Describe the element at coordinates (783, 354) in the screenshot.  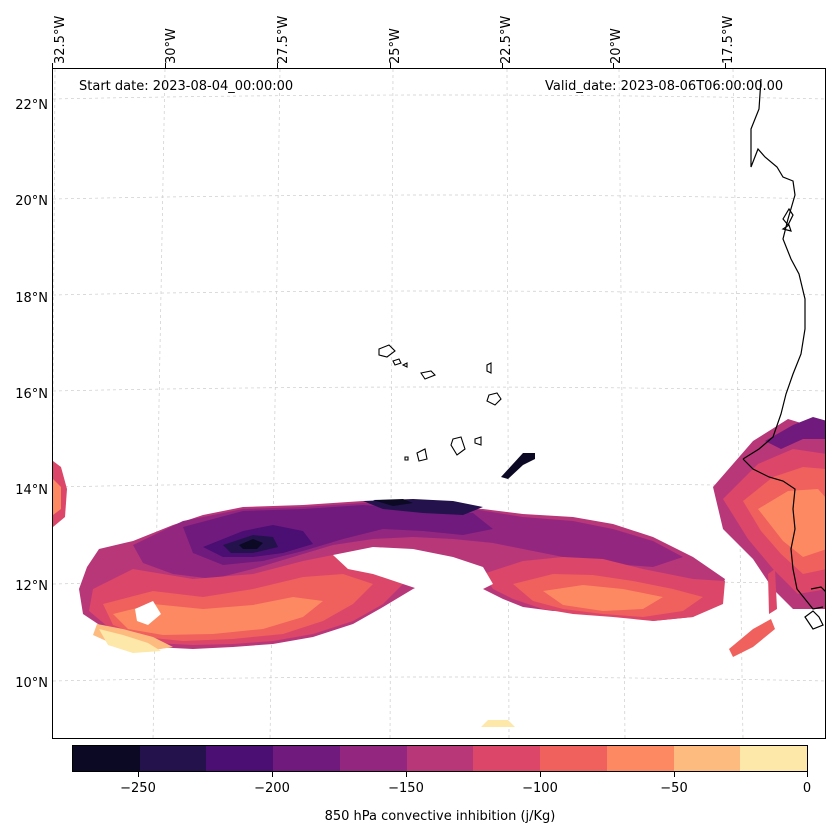
I see `coastline` at that location.